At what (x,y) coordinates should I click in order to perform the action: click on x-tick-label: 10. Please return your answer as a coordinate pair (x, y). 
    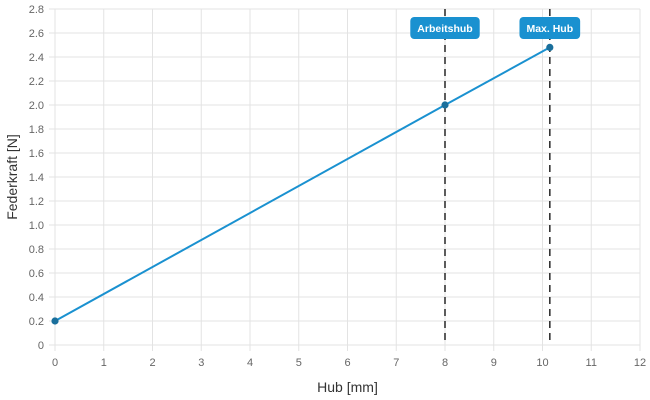
    Looking at the image, I should click on (542, 363).